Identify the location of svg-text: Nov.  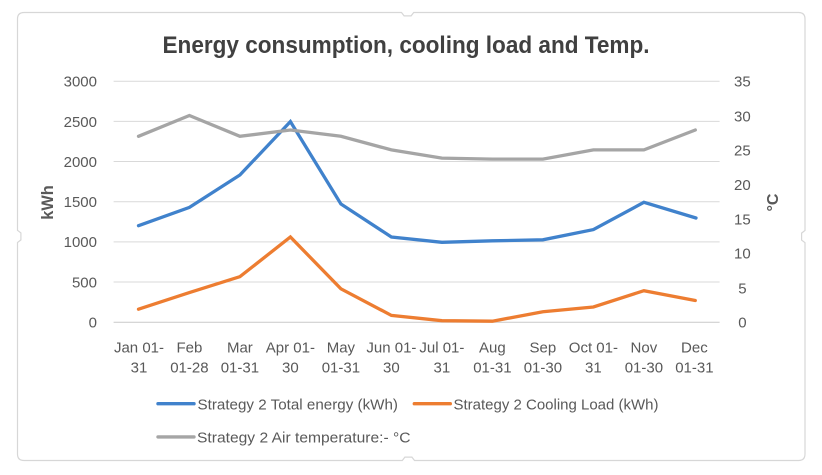
(644, 348).